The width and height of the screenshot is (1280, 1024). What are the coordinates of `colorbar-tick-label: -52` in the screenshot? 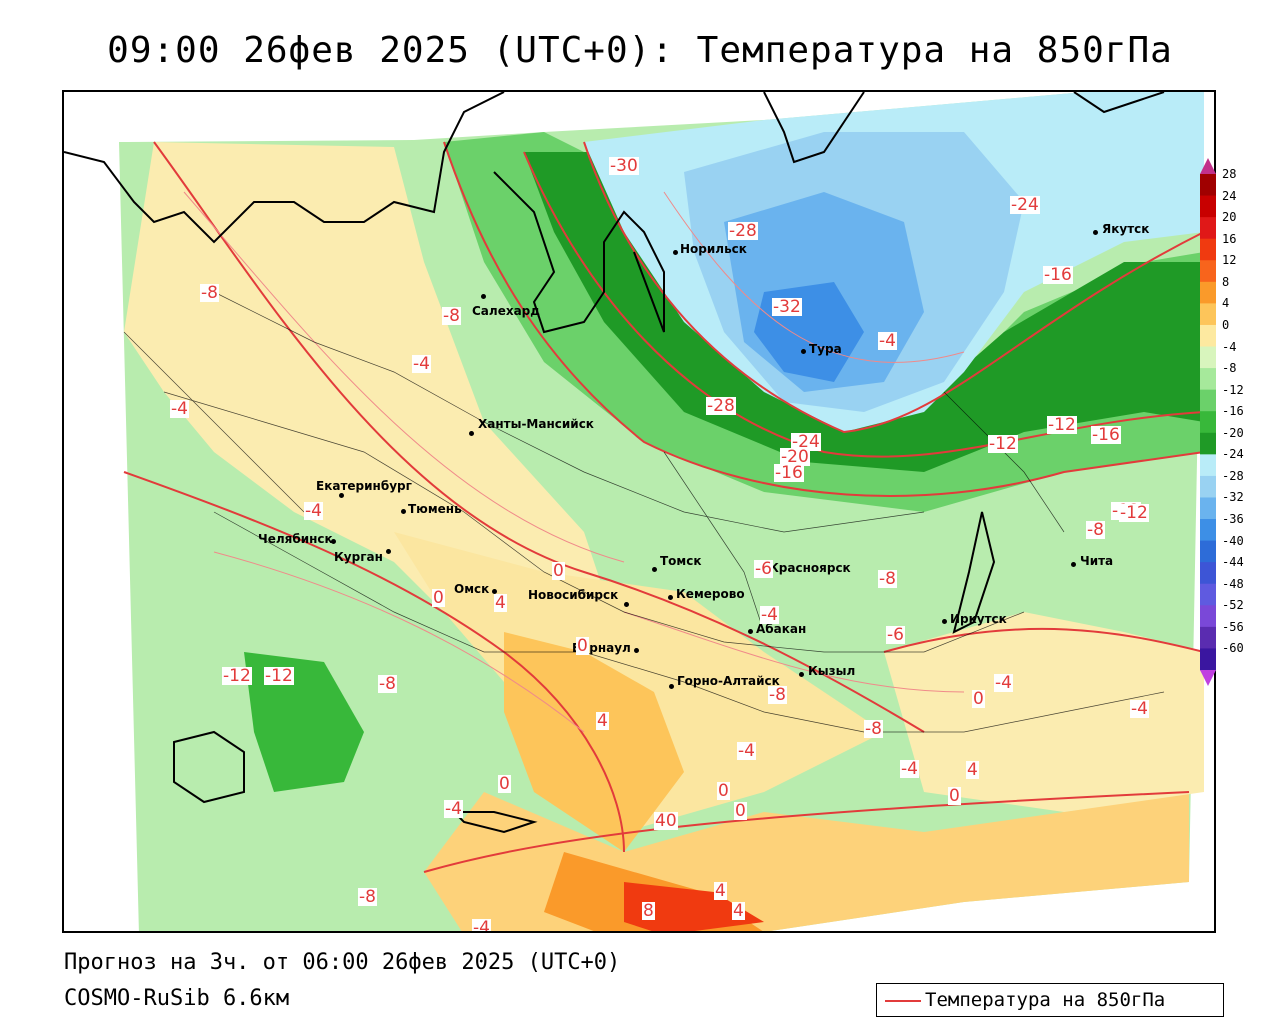 It's located at (1233, 605).